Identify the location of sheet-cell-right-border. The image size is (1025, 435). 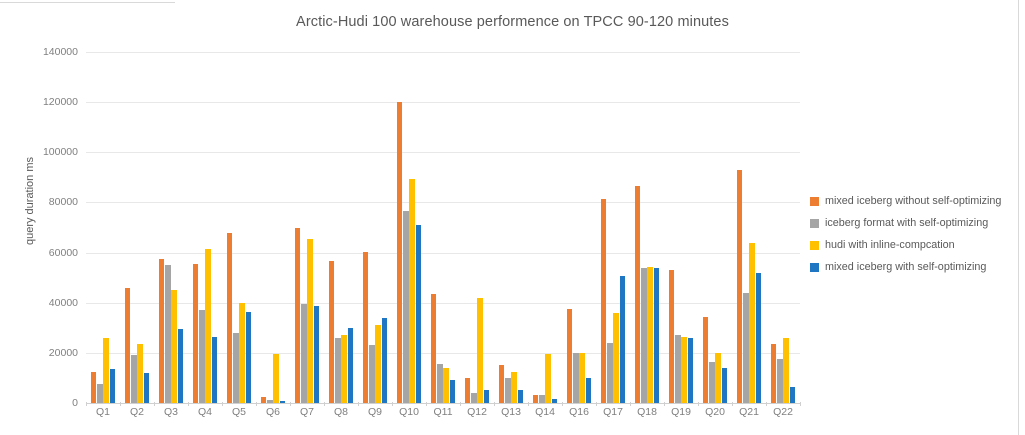
(1018, 217).